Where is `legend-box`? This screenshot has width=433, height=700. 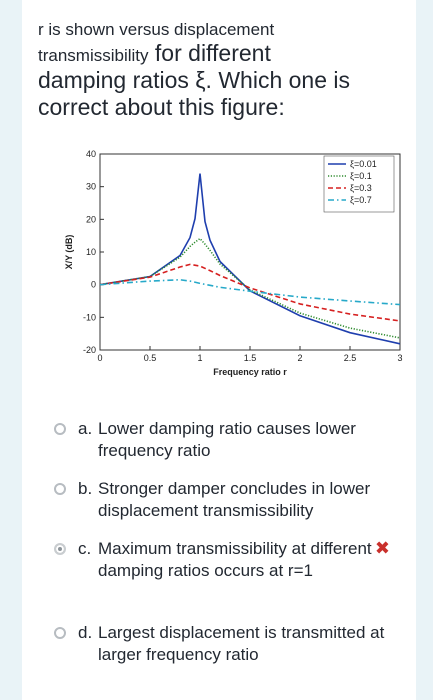
legend-box is located at coordinates (359, 184).